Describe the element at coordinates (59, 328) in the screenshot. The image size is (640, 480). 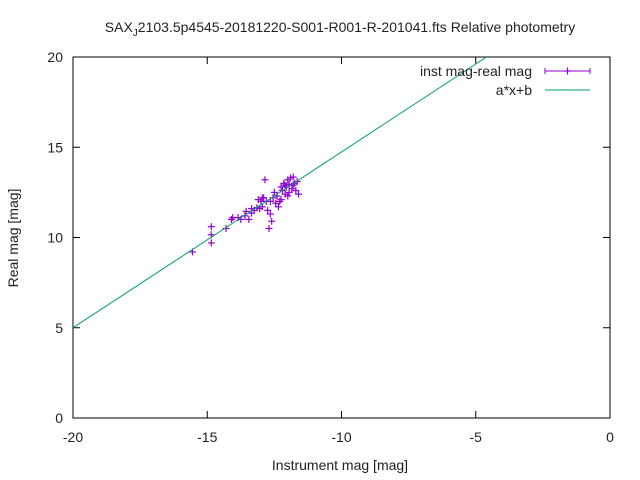
I see `y-tick-label: 5` at that location.